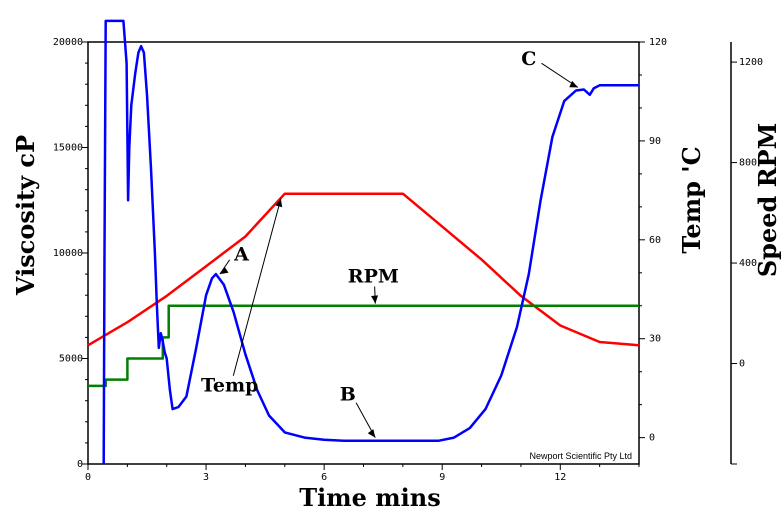 This screenshot has height=511, width=784. I want to click on annotation-c: C, so click(528, 59).